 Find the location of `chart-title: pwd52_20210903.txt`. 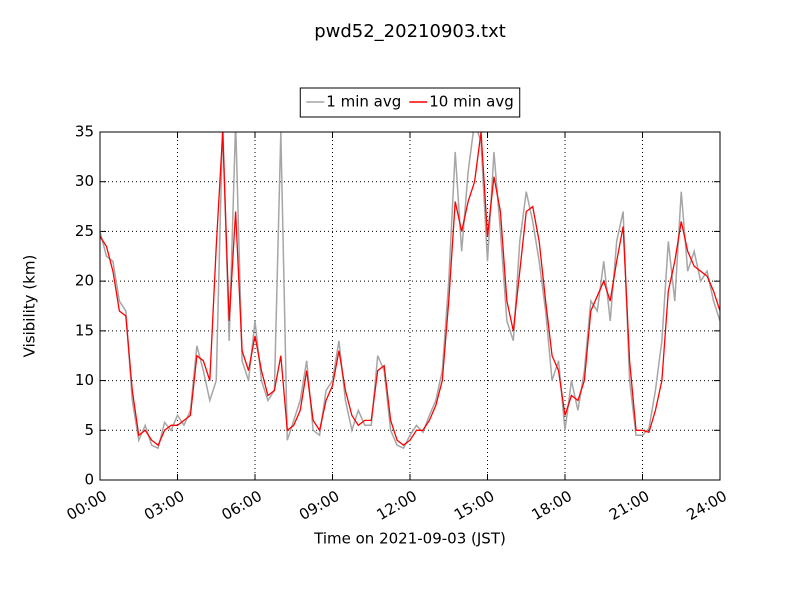

chart-title: pwd52_20210903.txt is located at coordinates (410, 31).